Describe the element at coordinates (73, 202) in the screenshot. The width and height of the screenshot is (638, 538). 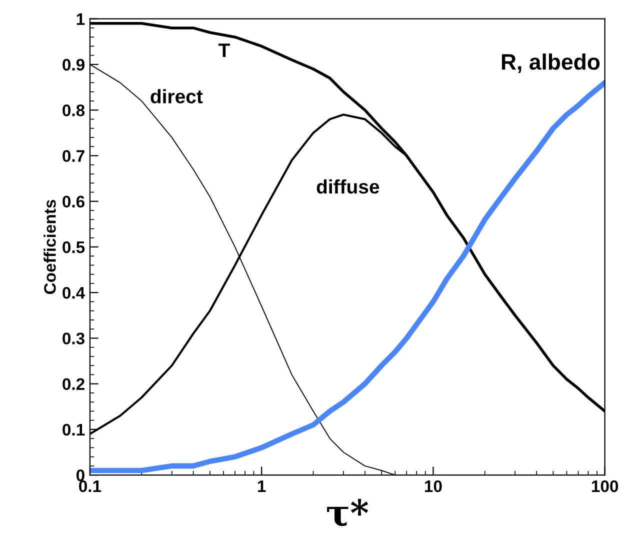
I see `y-tick-label: 0.6` at that location.